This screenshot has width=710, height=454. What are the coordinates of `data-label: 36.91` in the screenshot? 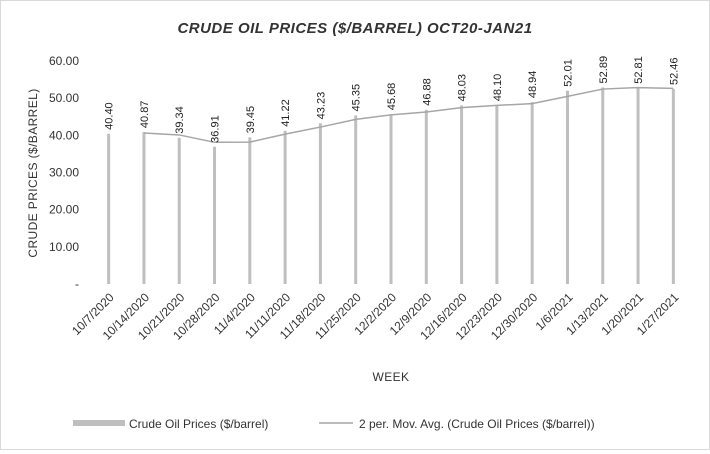 It's located at (216, 129).